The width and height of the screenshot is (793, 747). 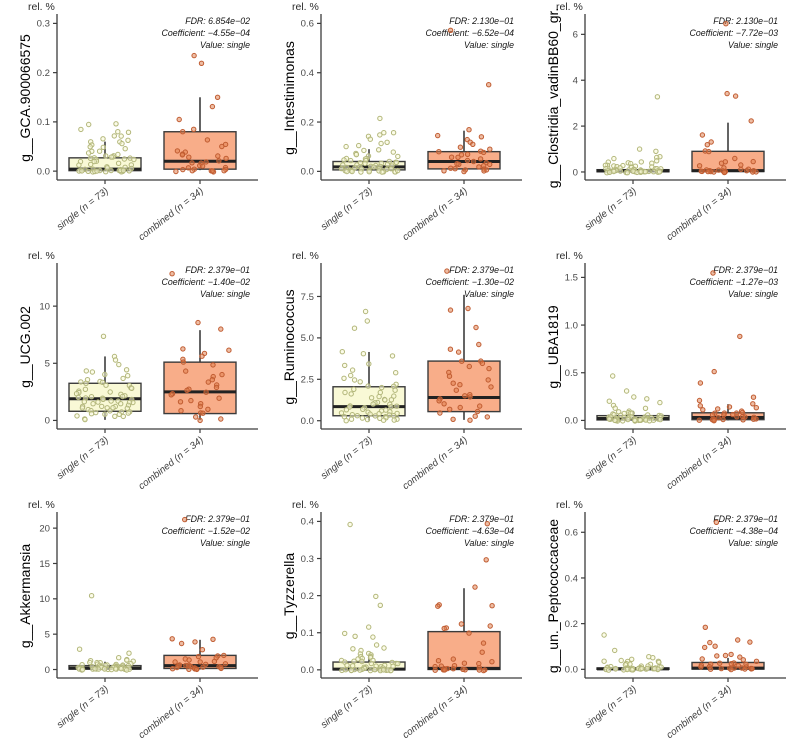 What do you see at coordinates (171, 463) in the screenshot?
I see `x-tick-label: combined (n = 34)` at bounding box center [171, 463].